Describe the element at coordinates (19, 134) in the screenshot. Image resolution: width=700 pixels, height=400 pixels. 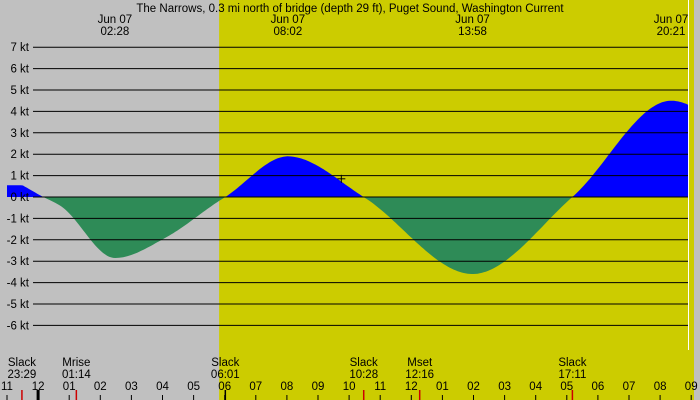
I see `y-tick-label: 3 kt` at that location.